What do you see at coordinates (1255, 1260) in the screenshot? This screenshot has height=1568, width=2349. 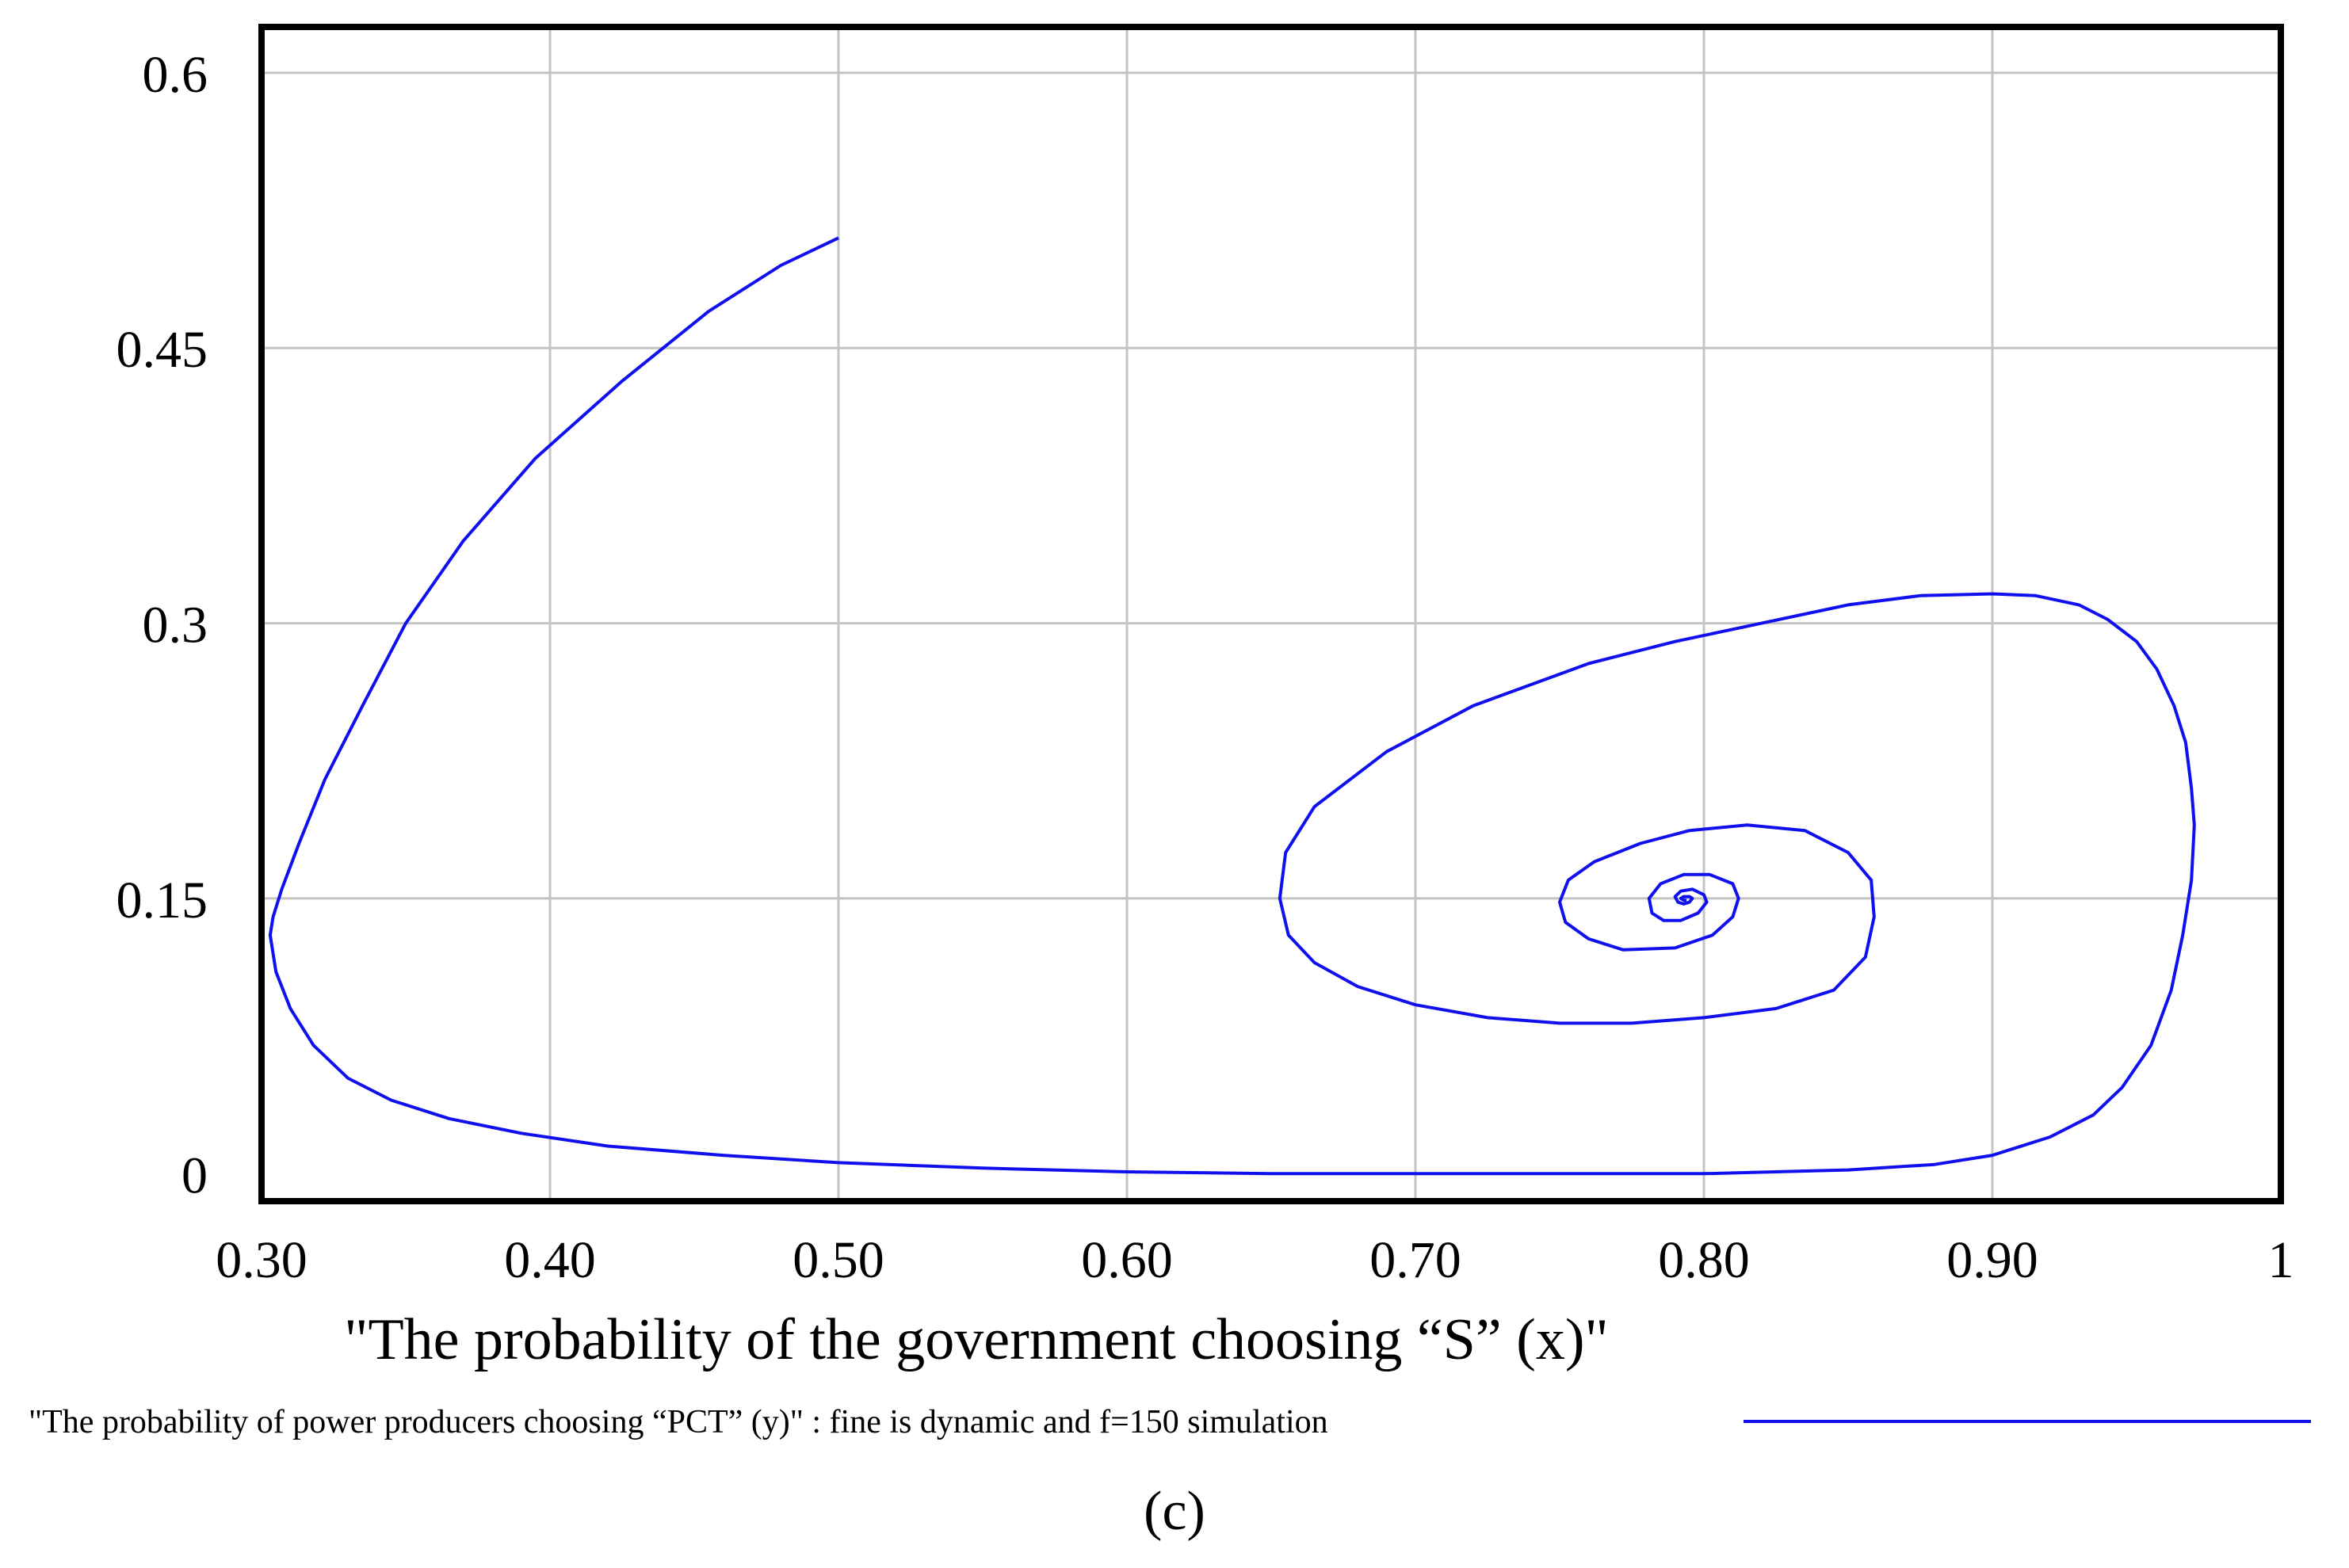 I see `x-axis-ticks: 0.30 0.40 0.50 0.60 0.70 0.80 0.90 1` at bounding box center [1255, 1260].